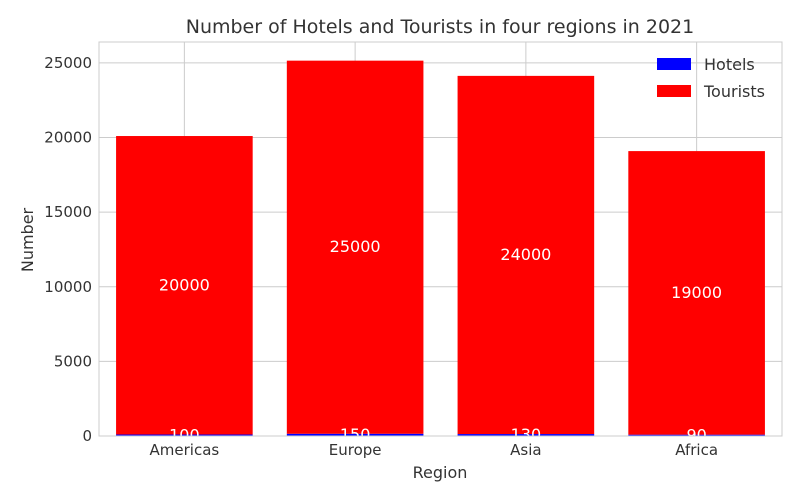 The width and height of the screenshot is (800, 500). What do you see at coordinates (87, 436) in the screenshot?
I see `y-tick-label: 0` at bounding box center [87, 436].